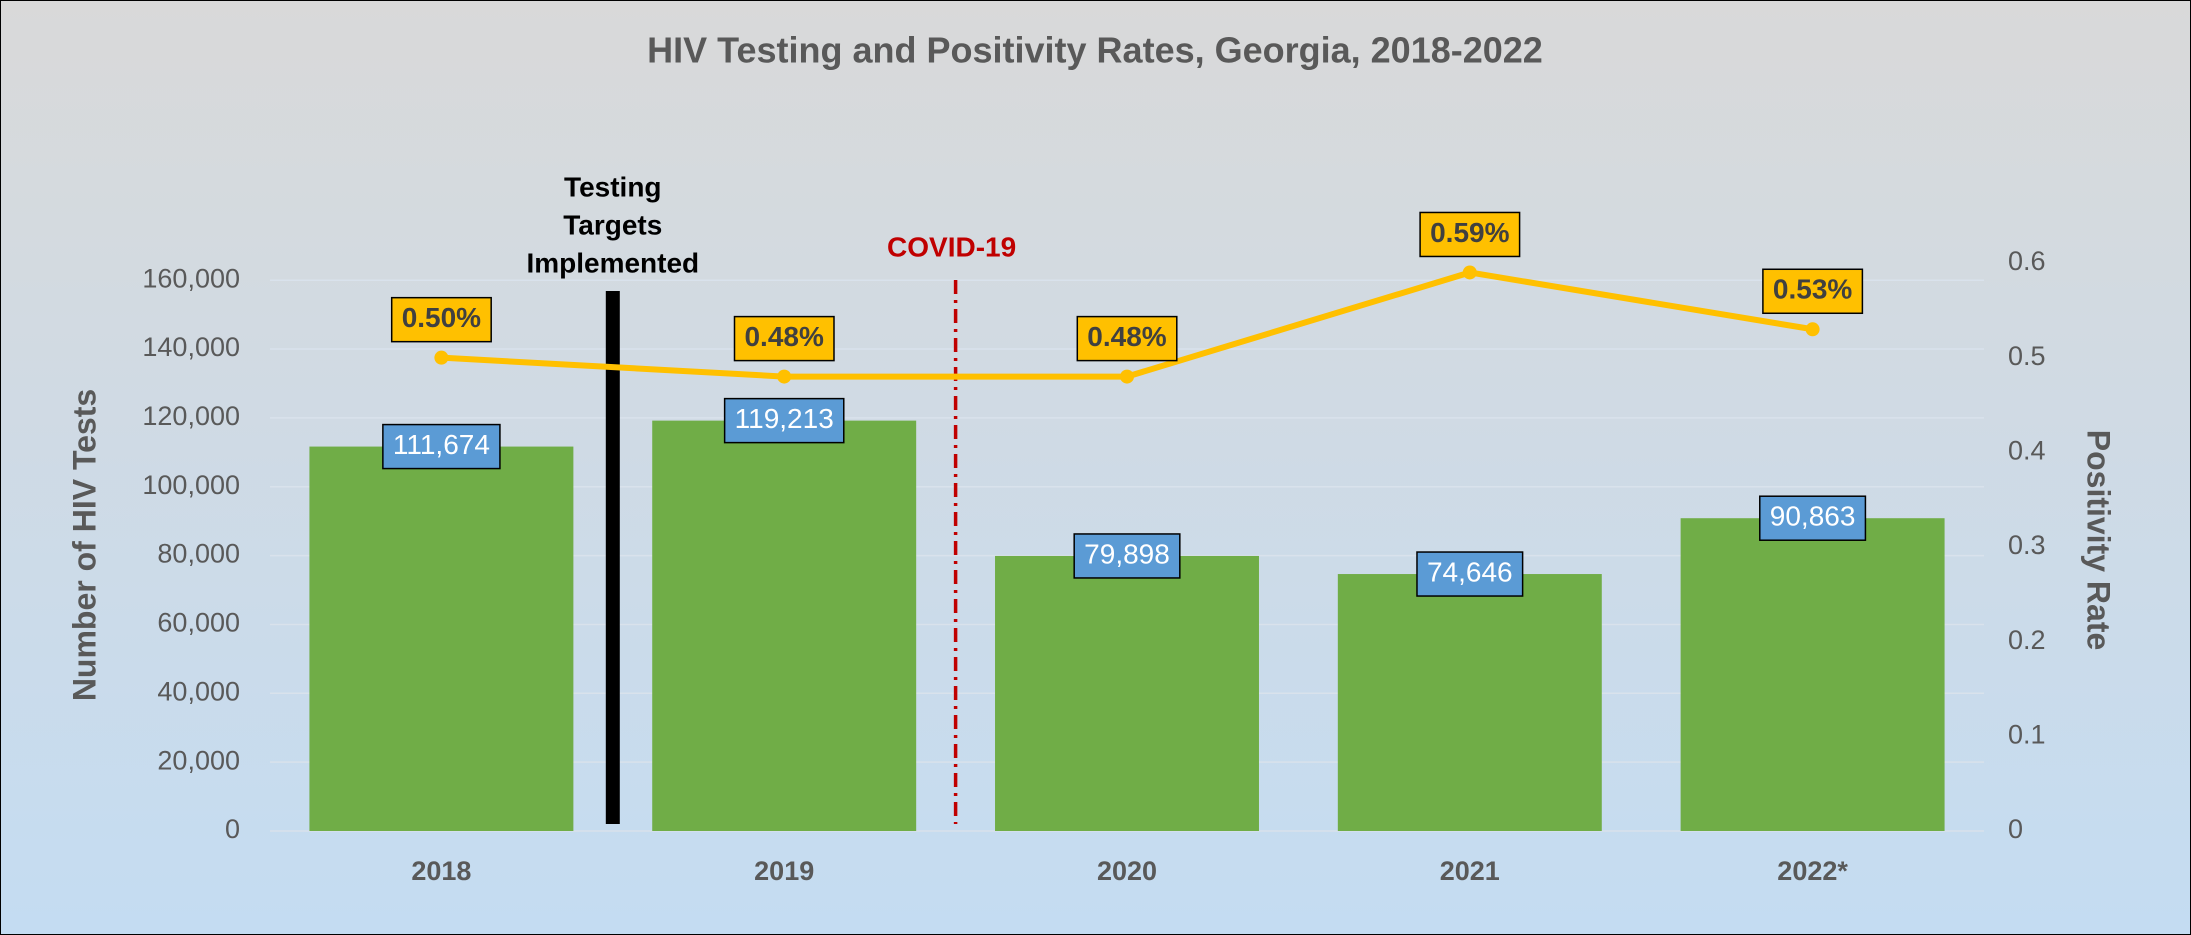 The image size is (2191, 935). I want to click on x-tick-label: 2018, so click(441, 871).